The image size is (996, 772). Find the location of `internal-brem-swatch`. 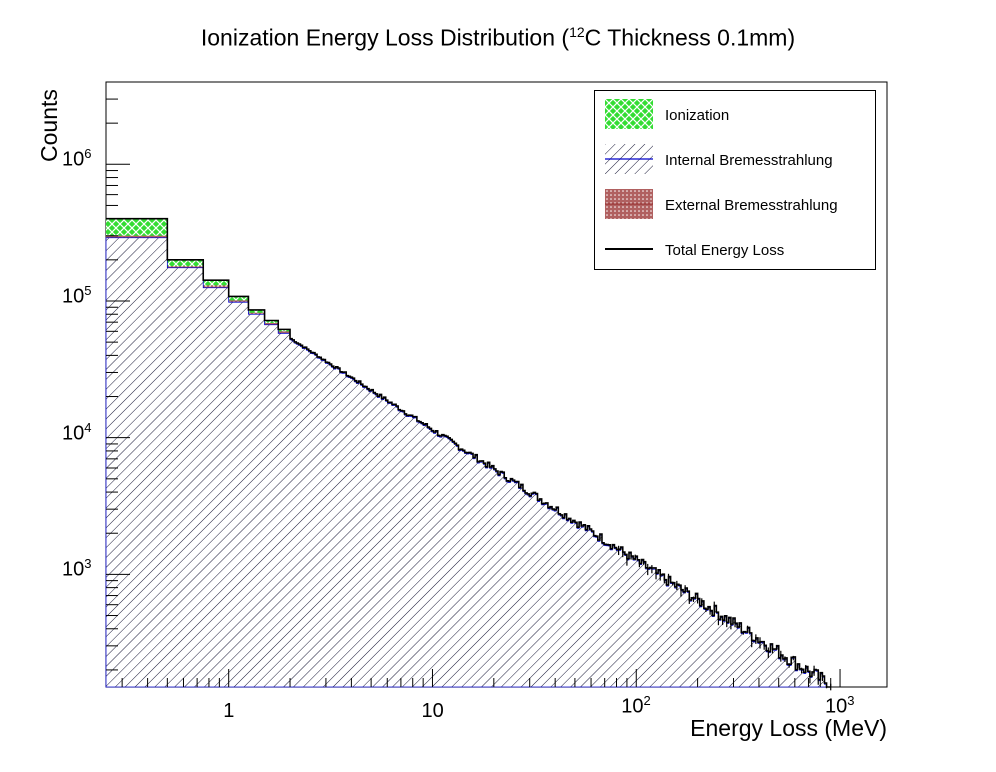

internal-brem-swatch is located at coordinates (629, 159).